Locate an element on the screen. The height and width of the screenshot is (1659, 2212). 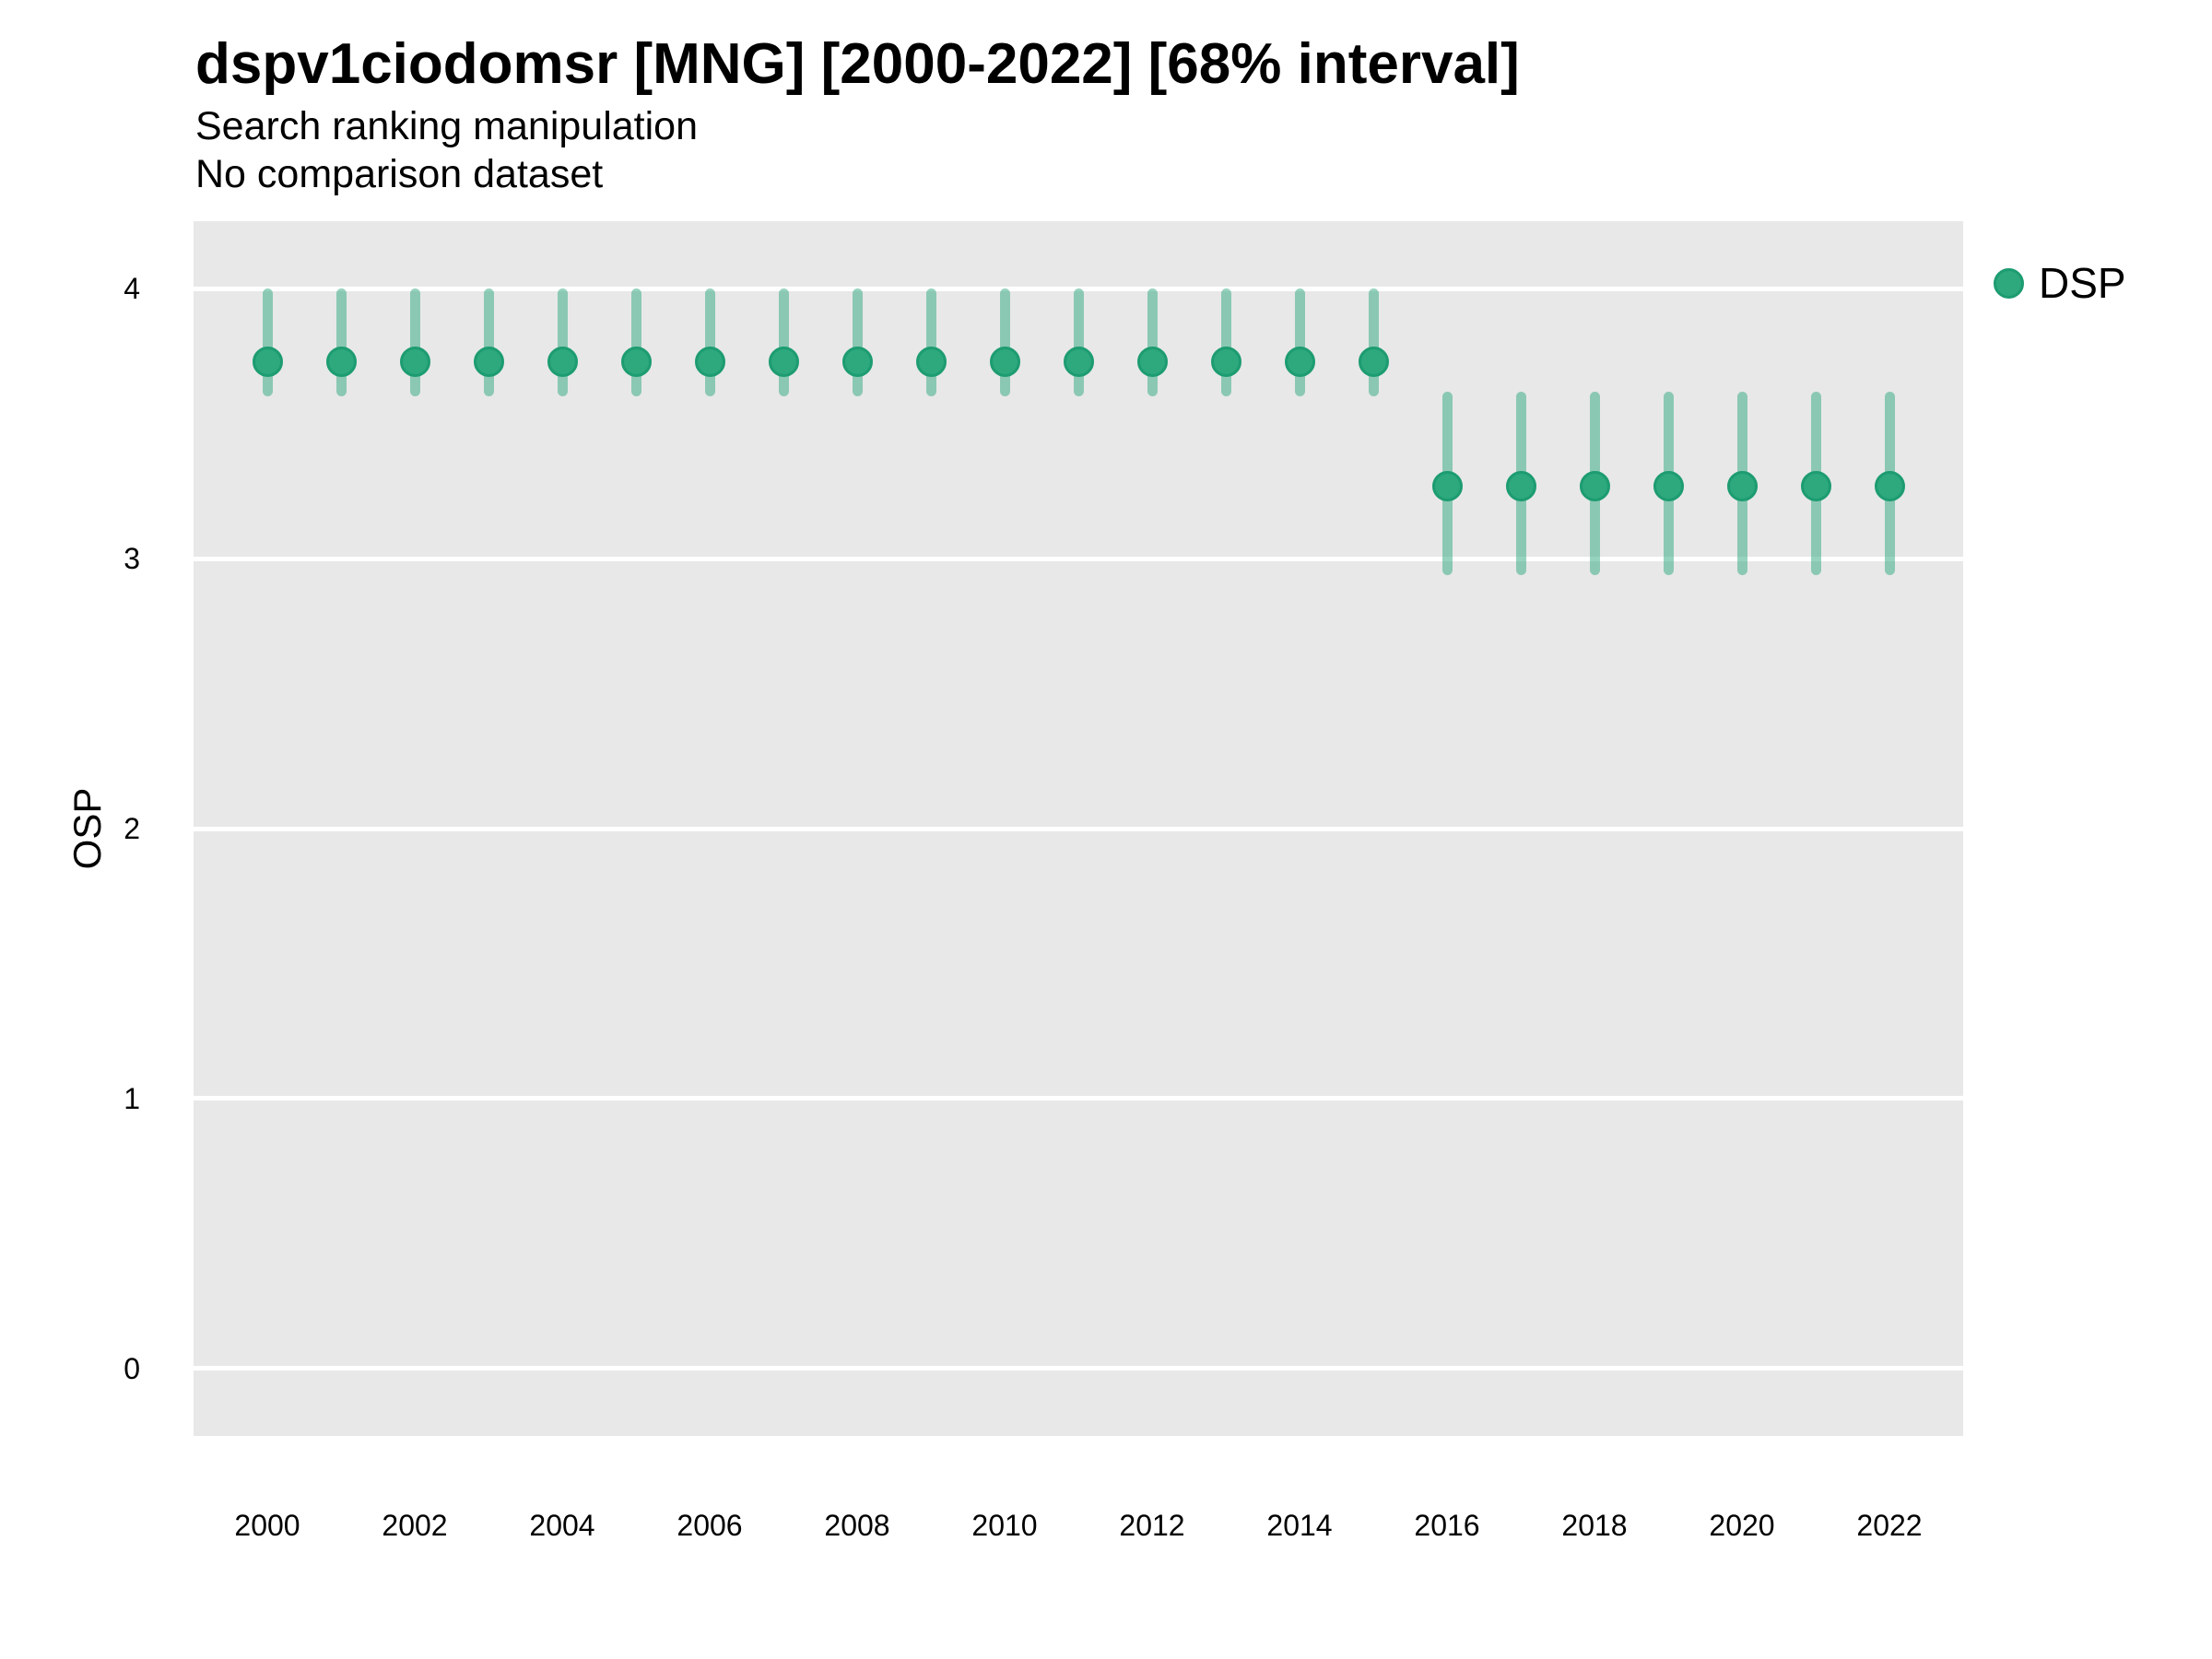
chart-subtitle: Search ranking manipulation is located at coordinates (446, 126).